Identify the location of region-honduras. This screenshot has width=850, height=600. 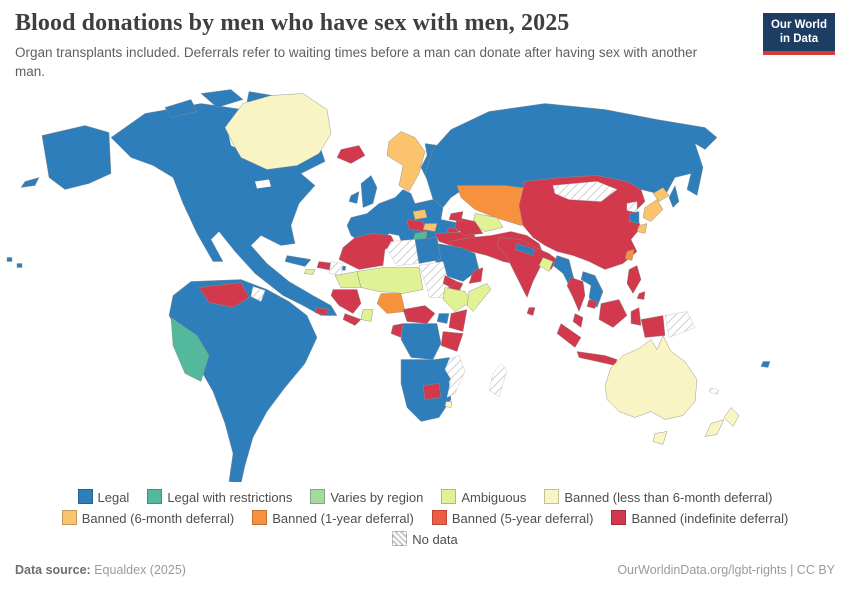
(322, 311).